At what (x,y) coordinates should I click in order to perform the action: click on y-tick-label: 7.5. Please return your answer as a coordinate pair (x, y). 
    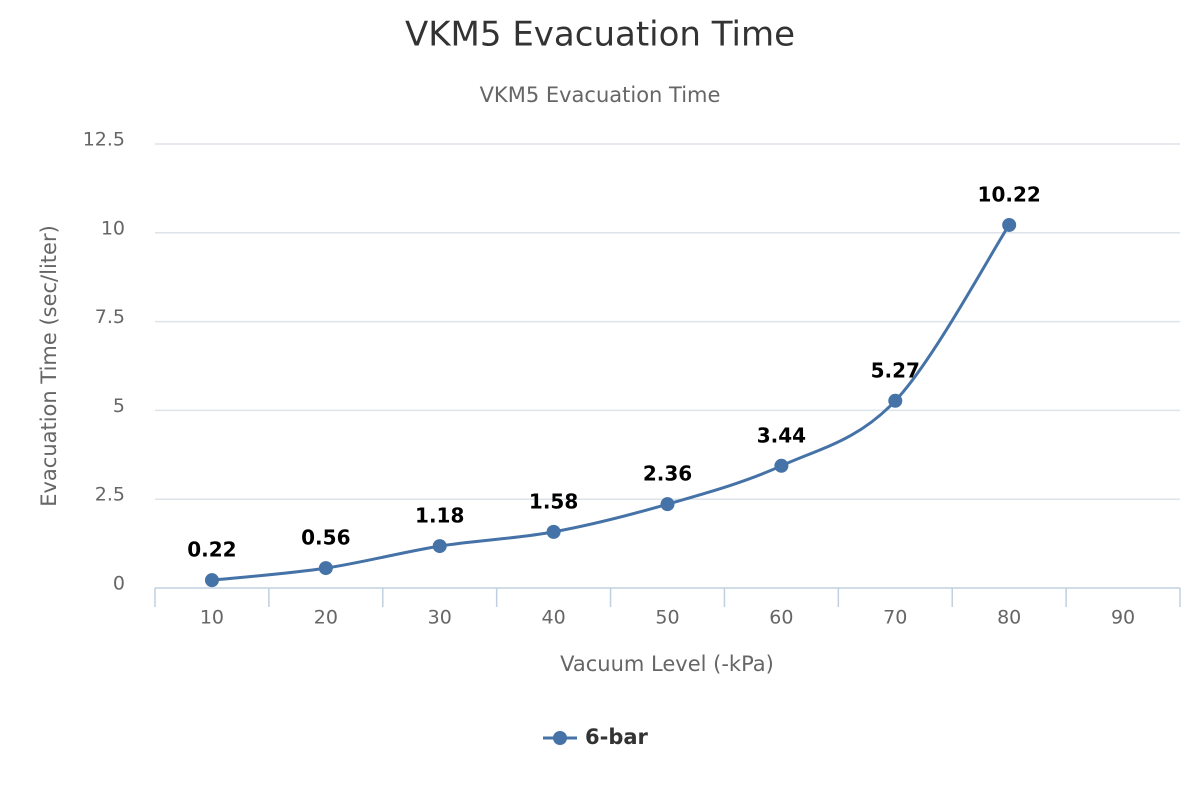
    Looking at the image, I should click on (110, 317).